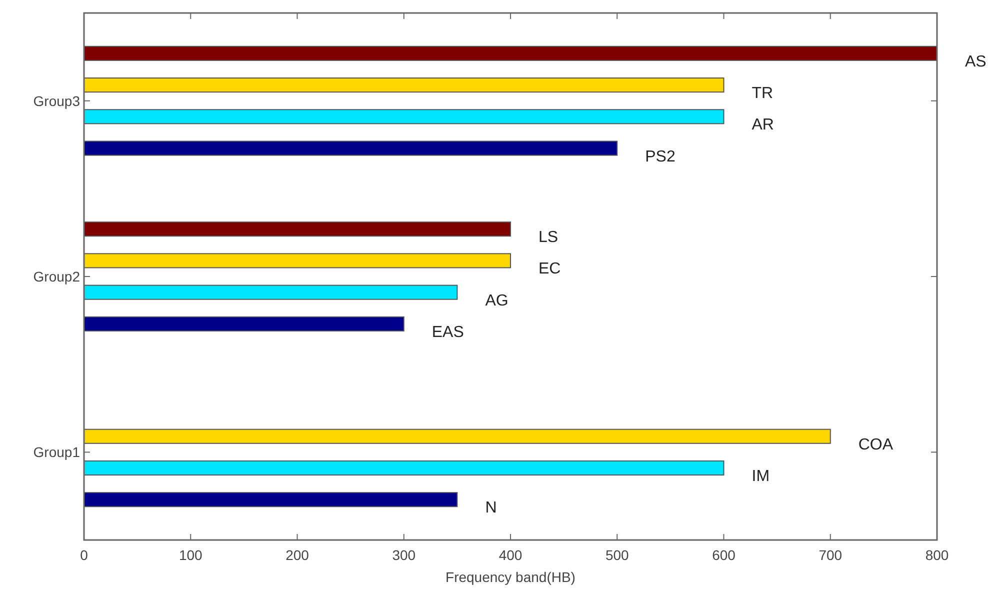 The width and height of the screenshot is (995, 606). Describe the element at coordinates (56, 100) in the screenshot. I see `y-tick-label: Group3` at that location.